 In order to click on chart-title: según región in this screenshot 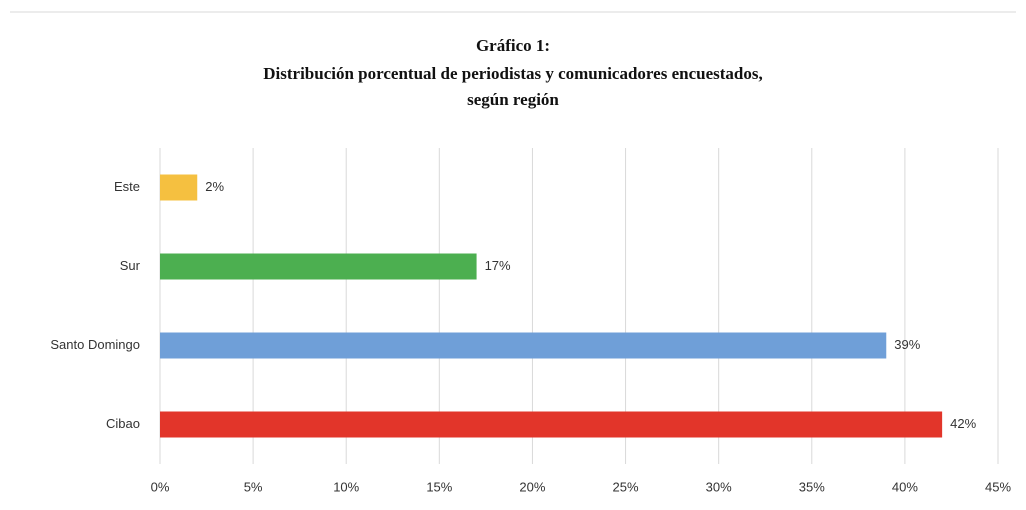, I will do `click(513, 99)`.